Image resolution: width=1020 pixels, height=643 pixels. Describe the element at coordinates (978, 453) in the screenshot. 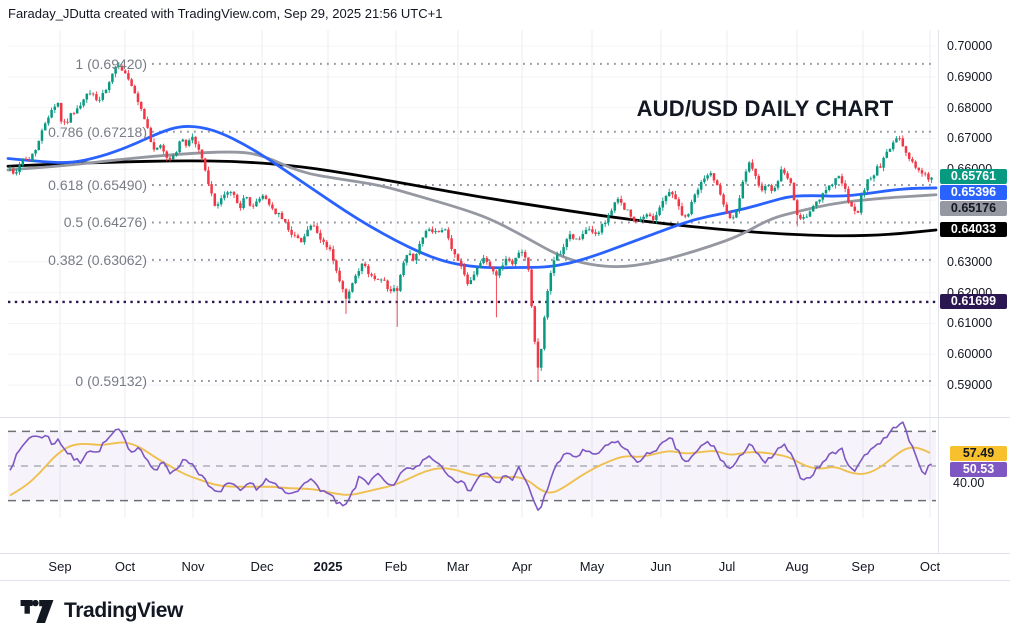

I see `rsi-ma-badge: 57.49` at that location.